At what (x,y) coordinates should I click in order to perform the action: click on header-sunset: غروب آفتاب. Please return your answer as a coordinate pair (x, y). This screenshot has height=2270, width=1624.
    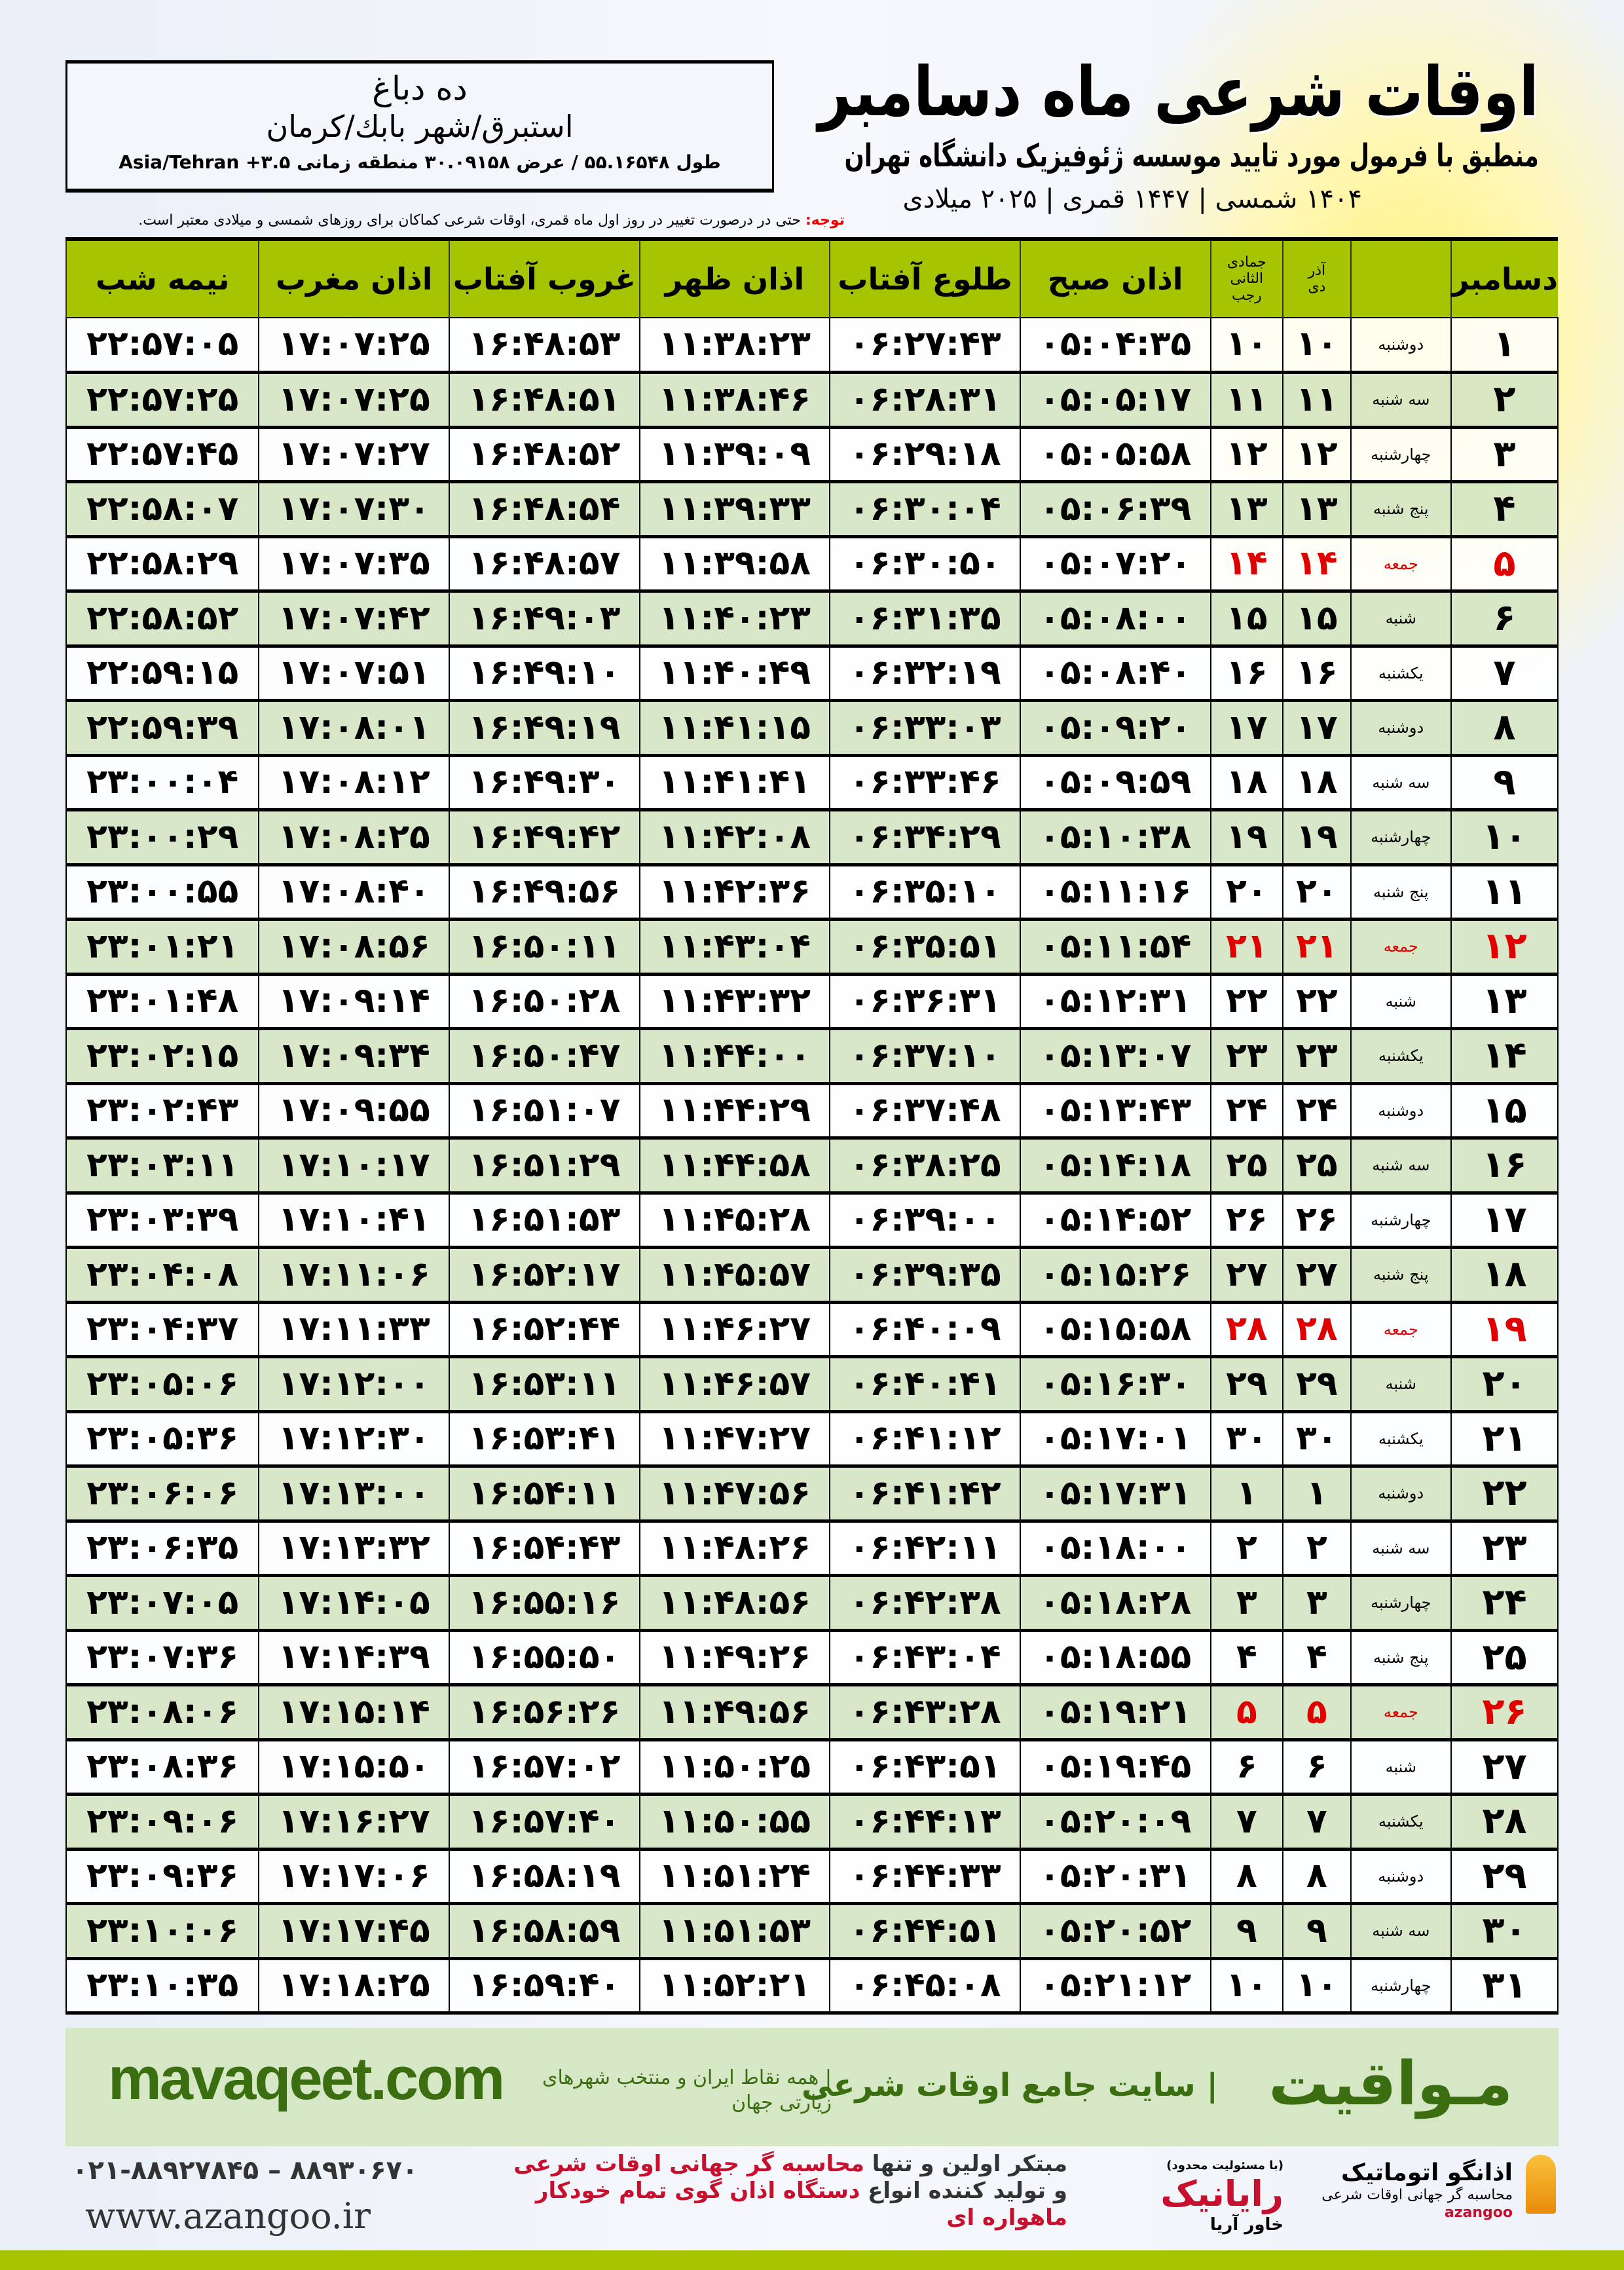
    Looking at the image, I should click on (544, 278).